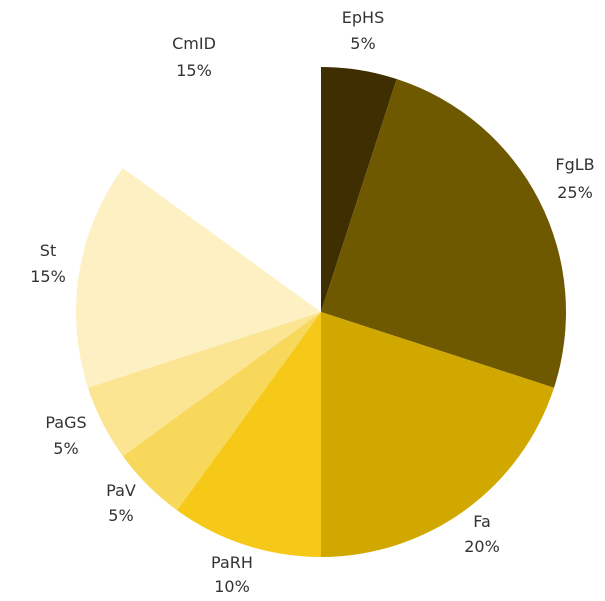 The width and height of the screenshot is (605, 601). I want to click on pie-slice-cmid, so click(221, 189).